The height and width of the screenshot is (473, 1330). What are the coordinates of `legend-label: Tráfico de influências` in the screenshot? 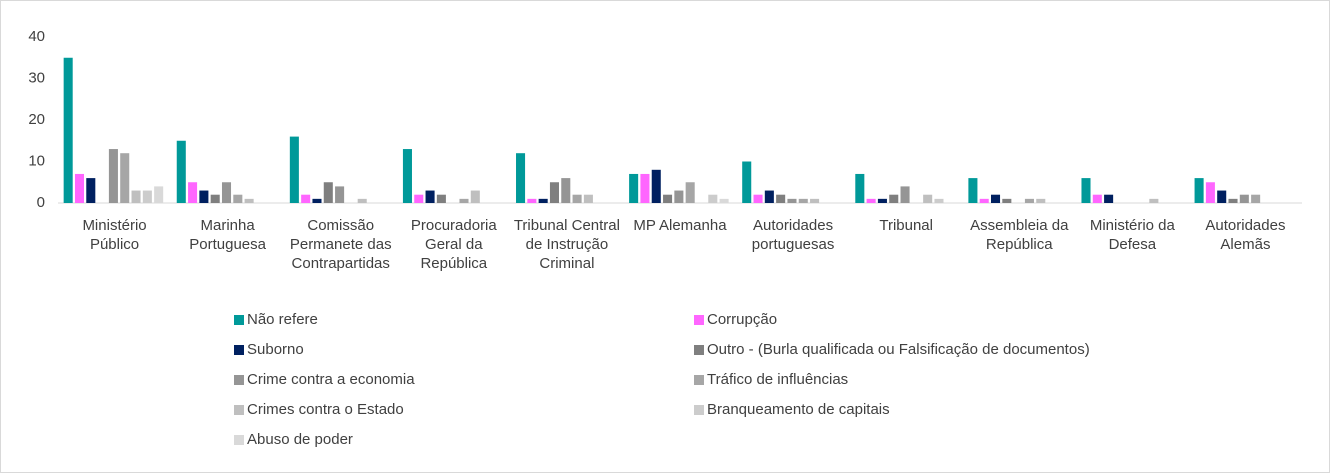 It's located at (778, 379).